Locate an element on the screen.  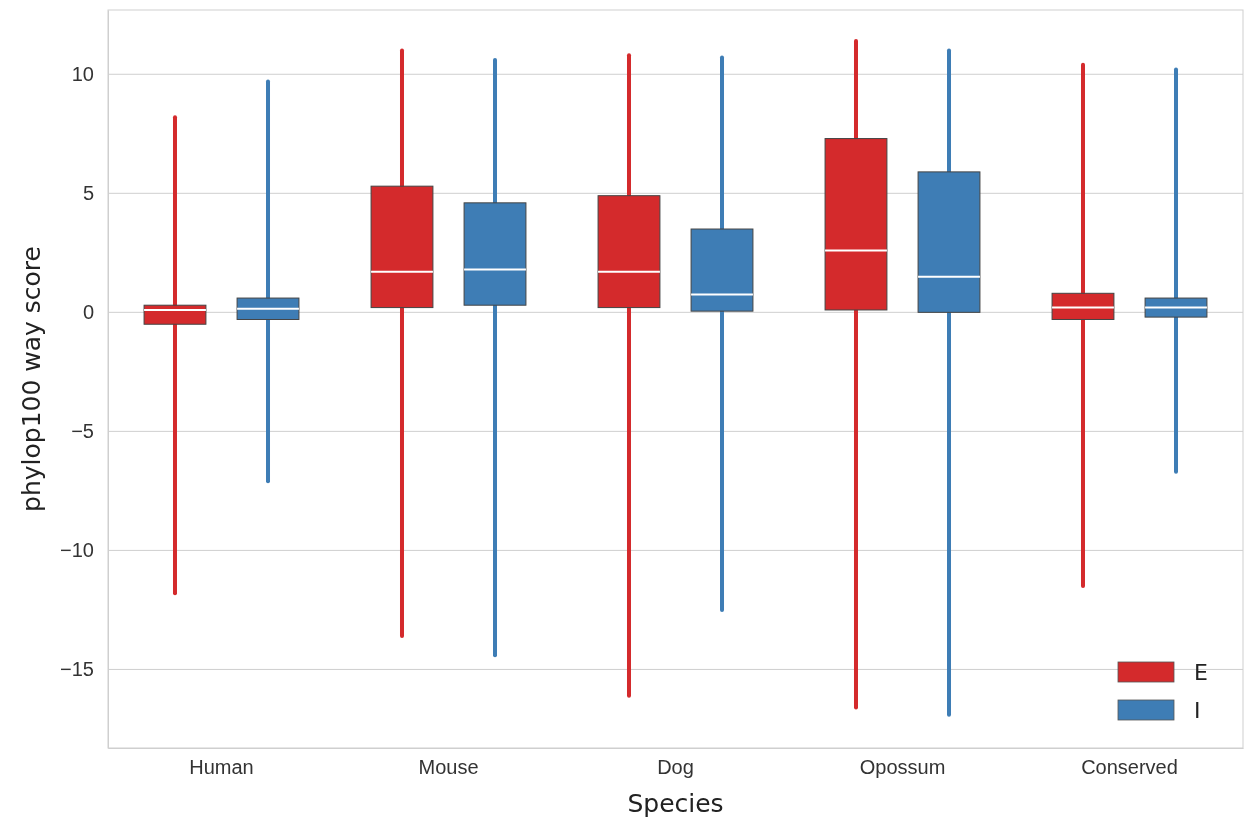
x-tick-label: Mouse is located at coordinates (448, 767).